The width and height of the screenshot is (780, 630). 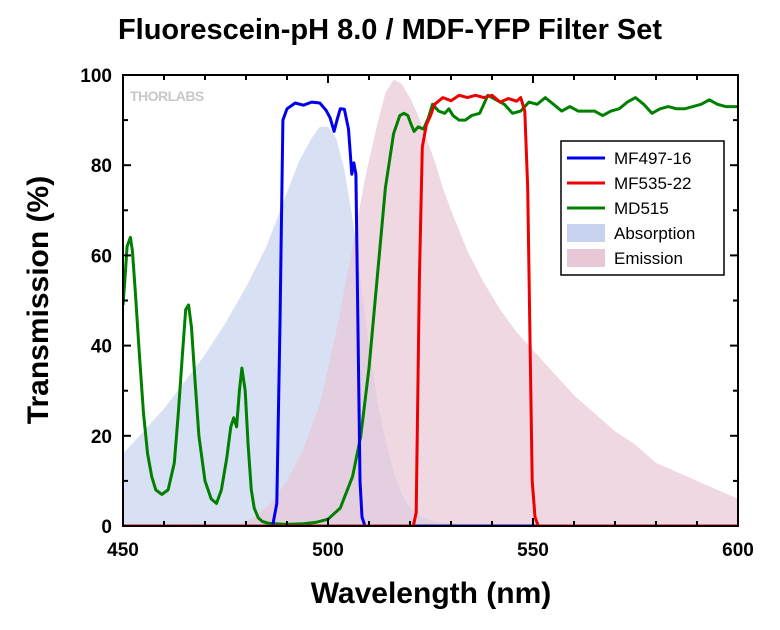 I want to click on legend-label-absorption: Absorption, so click(x=654, y=233).